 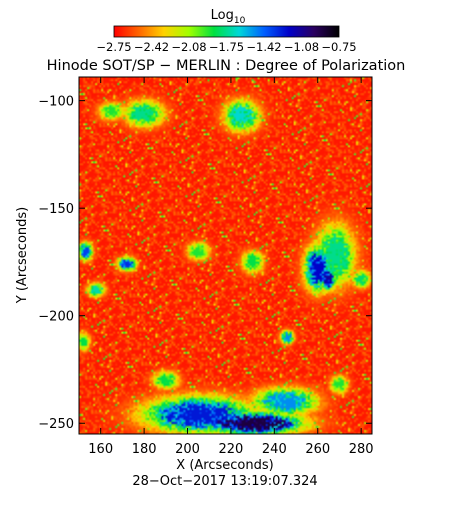 What do you see at coordinates (22, 255) in the screenshot?
I see `y-axis-label: Y (Arcseconds)` at bounding box center [22, 255].